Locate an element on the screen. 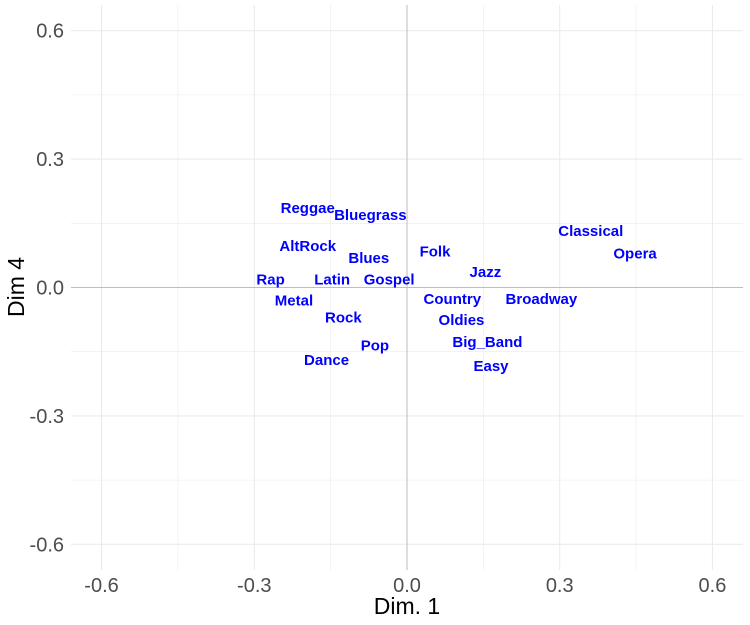 This screenshot has height=625, width=750. point-label: Dance is located at coordinates (326, 360).